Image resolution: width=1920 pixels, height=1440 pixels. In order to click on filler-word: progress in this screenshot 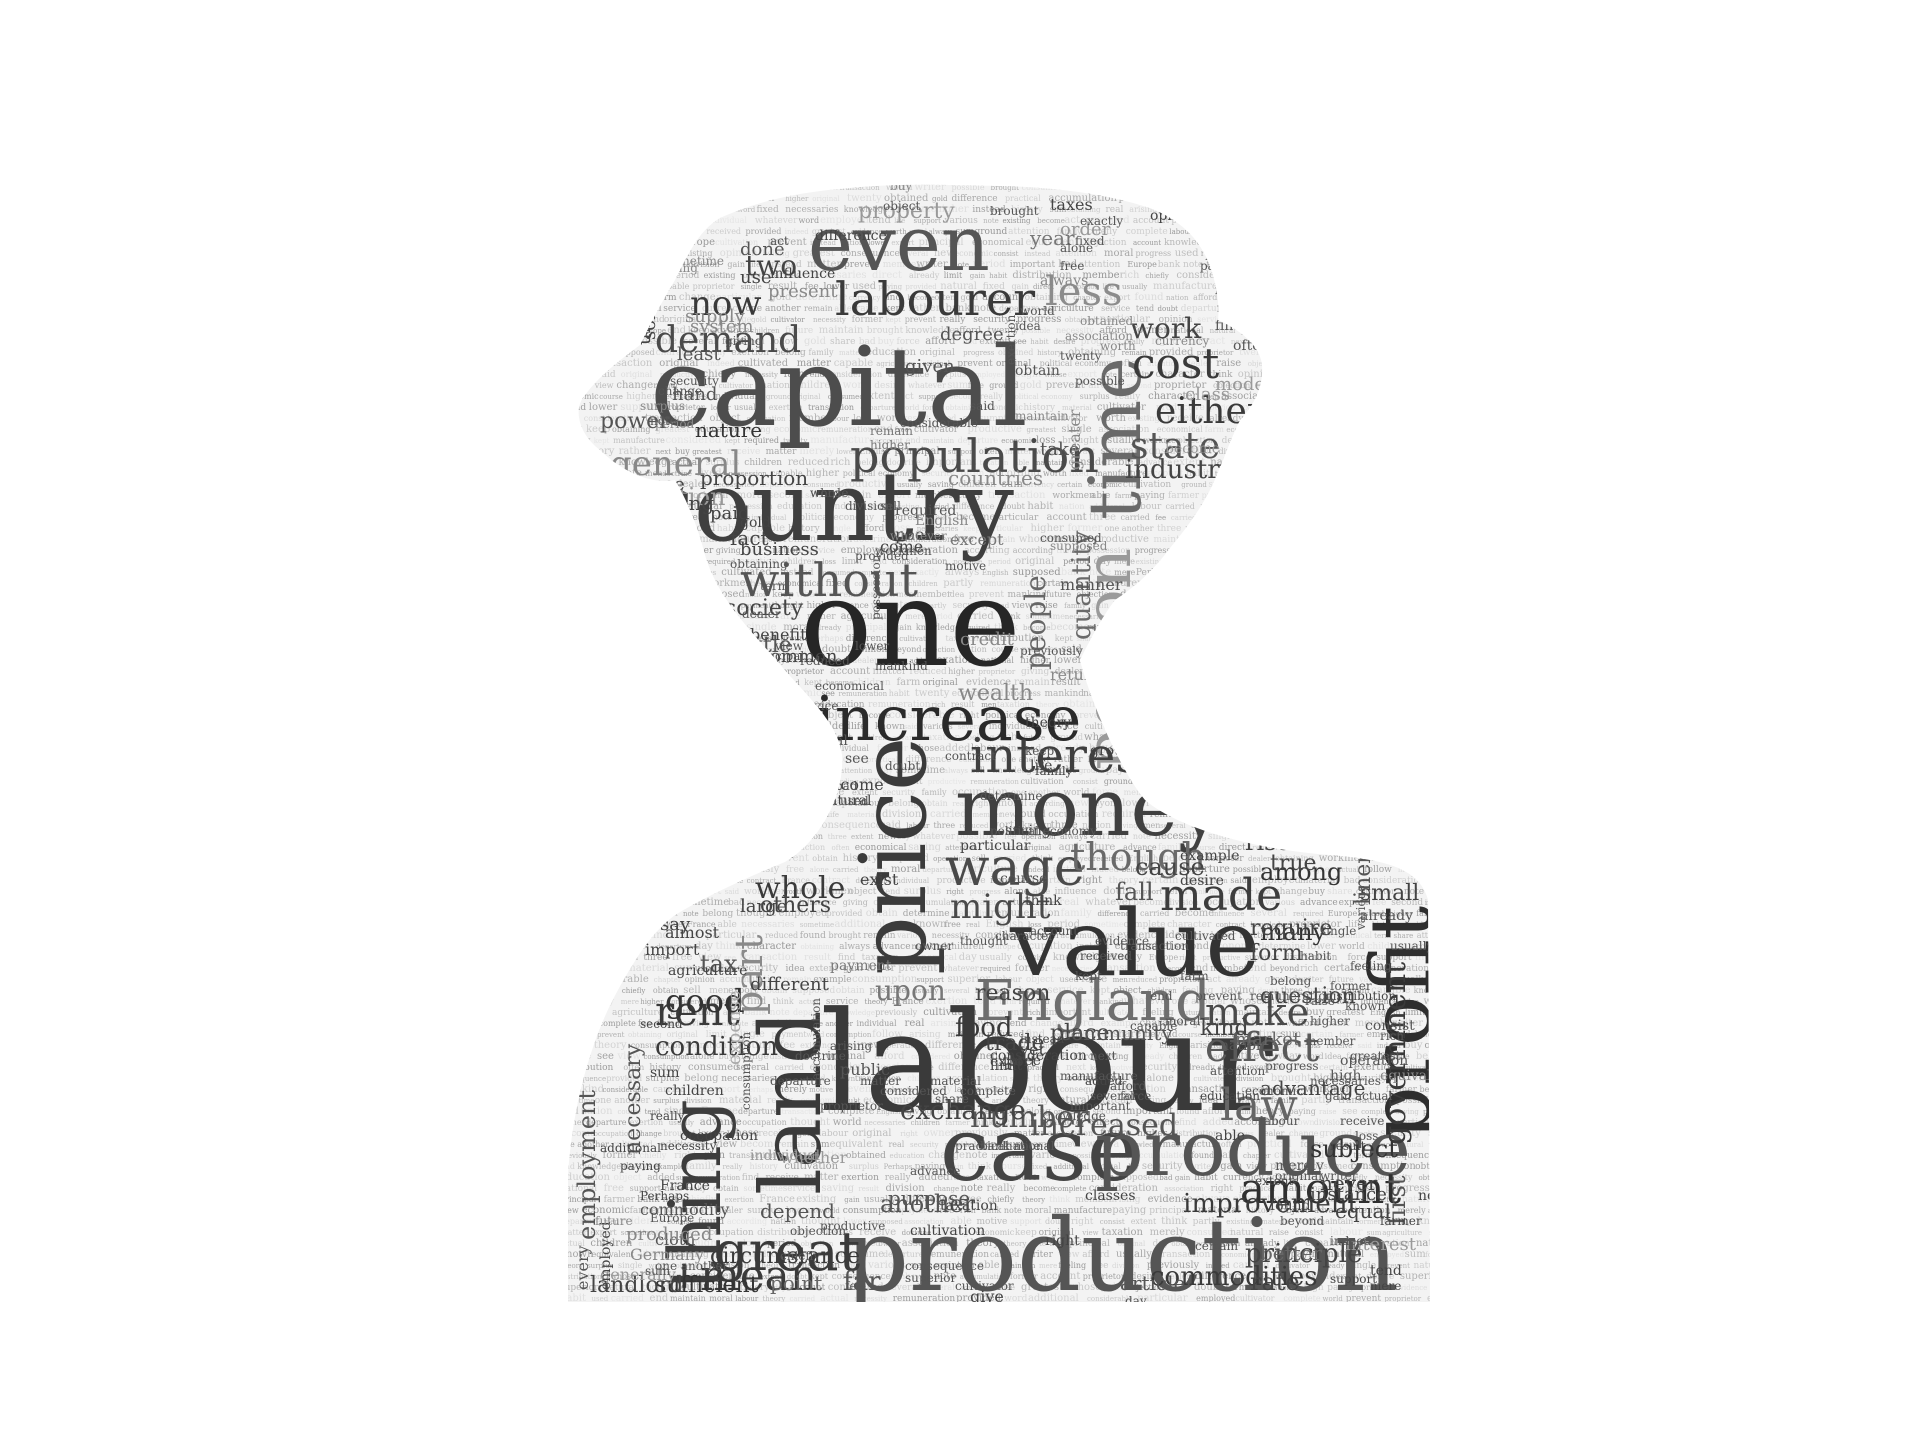, I will do `click(1307, 199)`.